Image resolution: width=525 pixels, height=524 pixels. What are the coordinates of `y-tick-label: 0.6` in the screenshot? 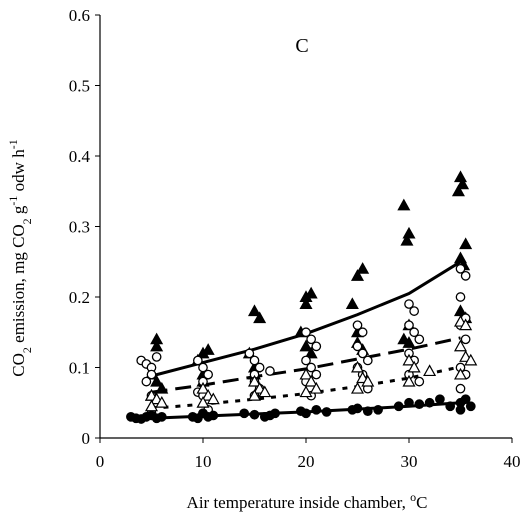 It's located at (79, 15).